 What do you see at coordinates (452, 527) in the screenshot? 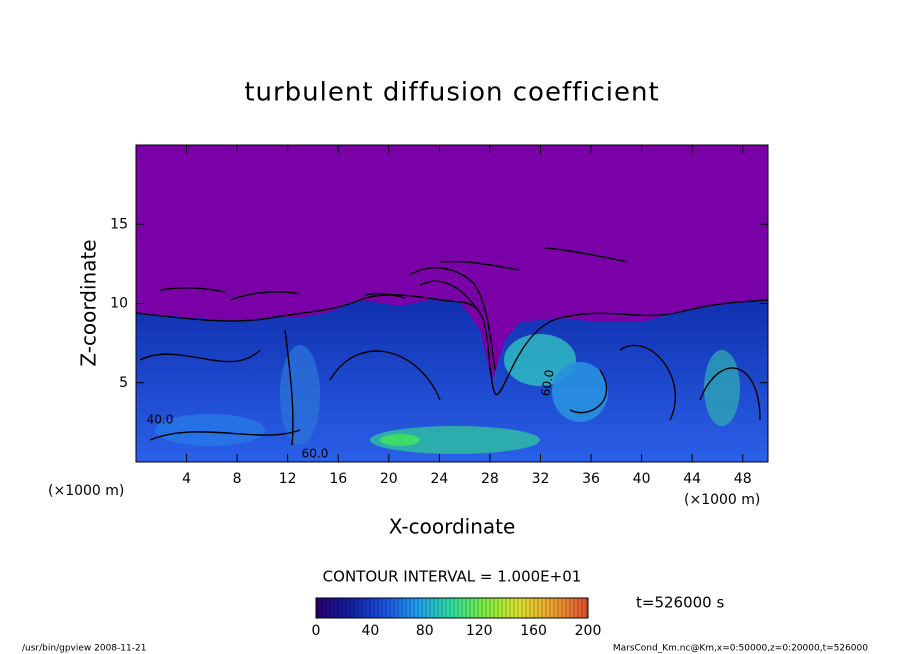
I see `x-axis-label: X-coordinate` at bounding box center [452, 527].